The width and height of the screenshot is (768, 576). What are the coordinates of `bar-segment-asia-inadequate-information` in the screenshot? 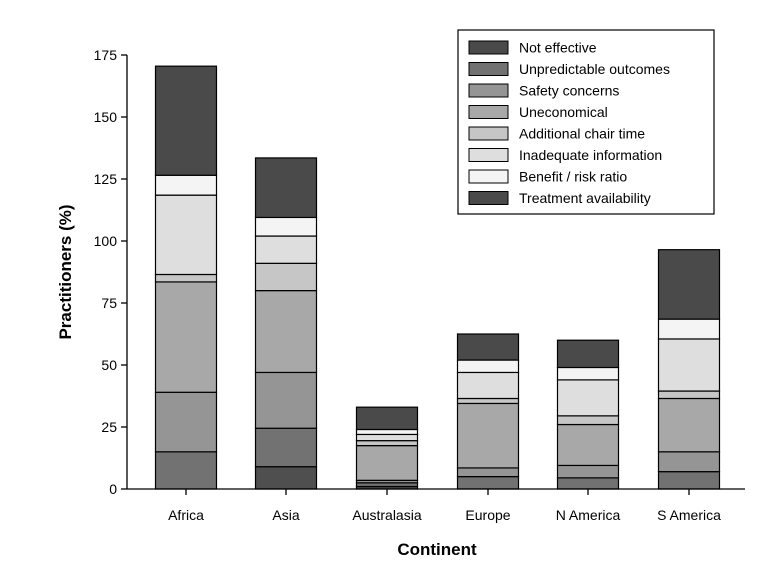 It's located at (286, 249).